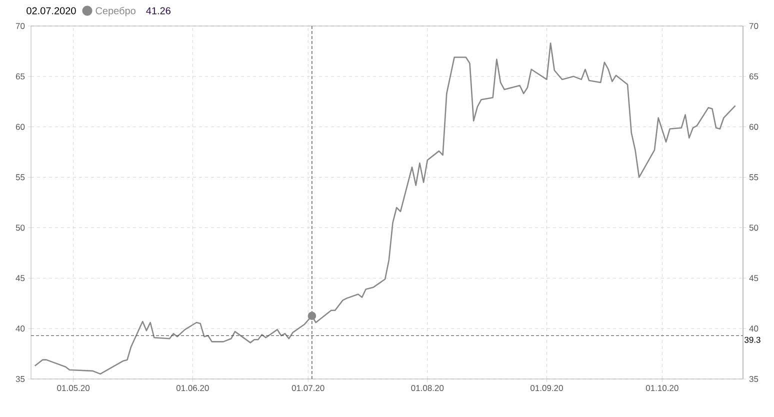 The height and width of the screenshot is (417, 774). What do you see at coordinates (753, 25) in the screenshot?
I see `y2-tick-label: 70` at bounding box center [753, 25].